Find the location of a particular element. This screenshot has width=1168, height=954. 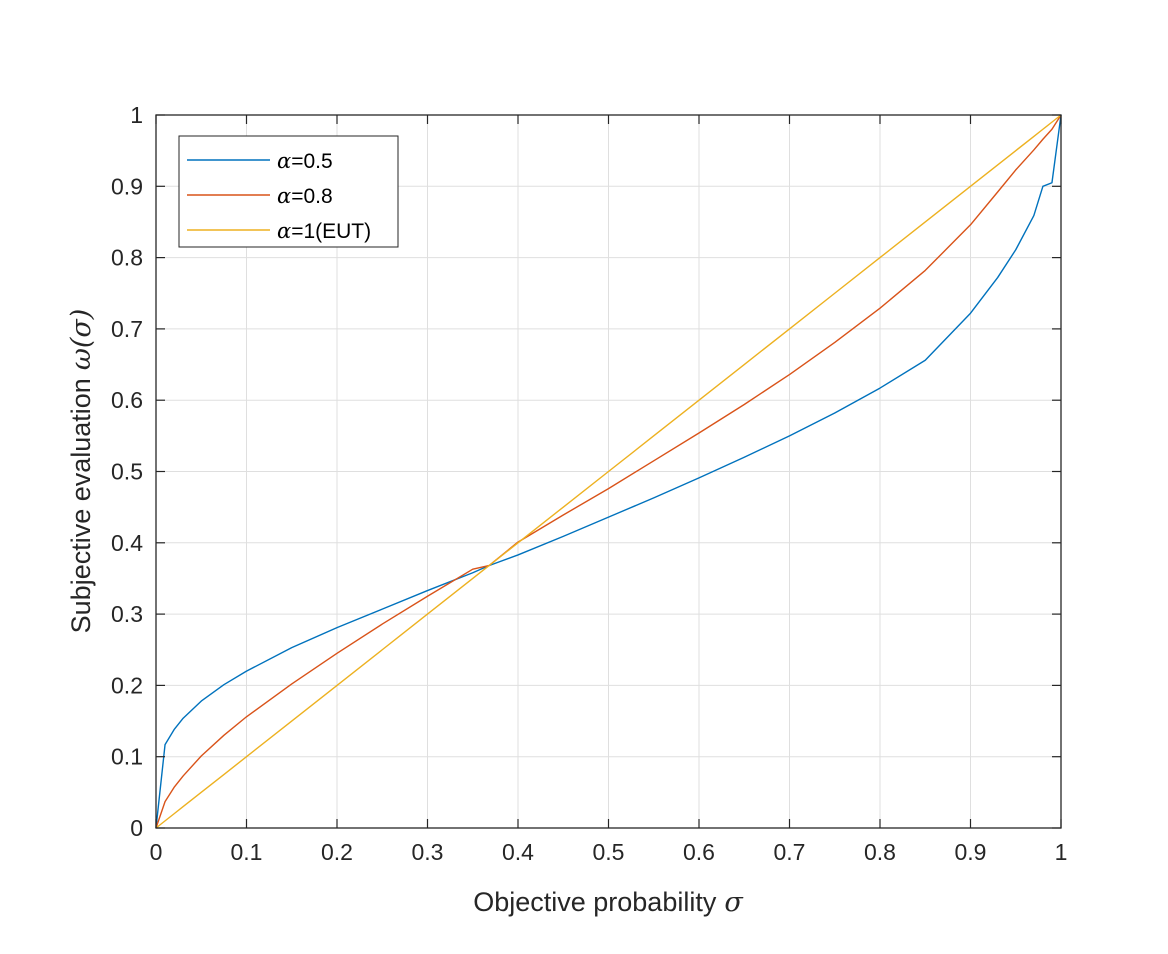

legend-label-3: α=1(EUT) is located at coordinates (324, 231).